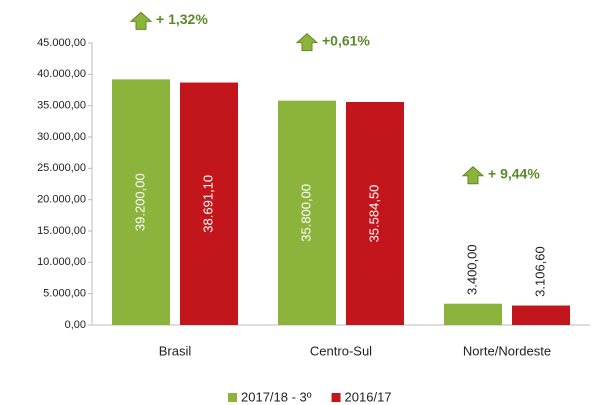 The width and height of the screenshot is (596, 405). Describe the element at coordinates (276, 396) in the screenshot. I see `legend-label: 2017/18 - 3º` at that location.